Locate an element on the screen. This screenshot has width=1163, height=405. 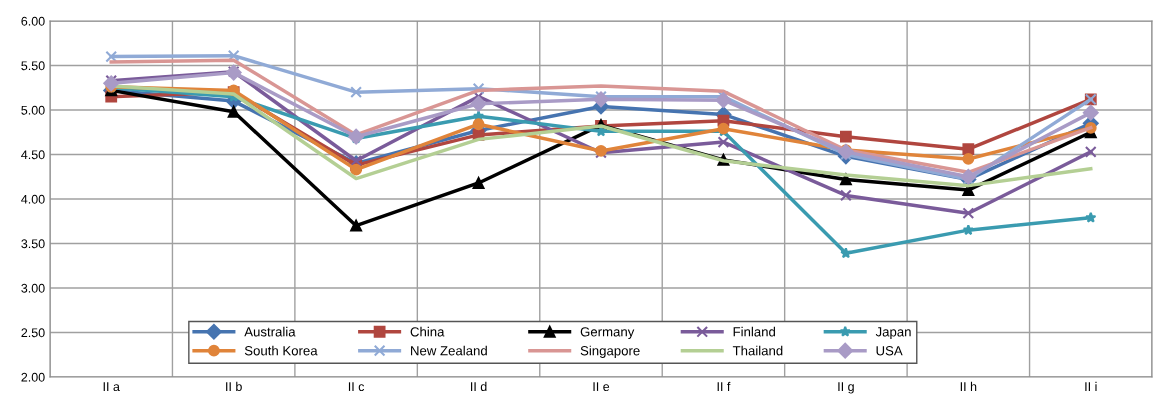
legend-label: South Korea is located at coordinates (281, 350).